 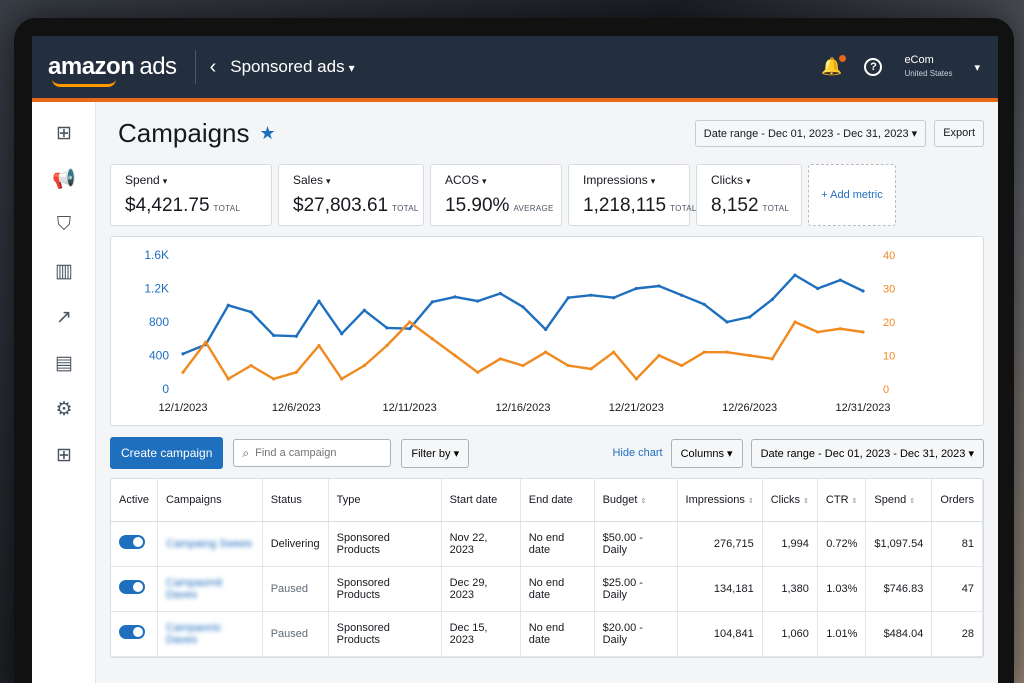 I want to click on notification-dot, so click(x=843, y=58).